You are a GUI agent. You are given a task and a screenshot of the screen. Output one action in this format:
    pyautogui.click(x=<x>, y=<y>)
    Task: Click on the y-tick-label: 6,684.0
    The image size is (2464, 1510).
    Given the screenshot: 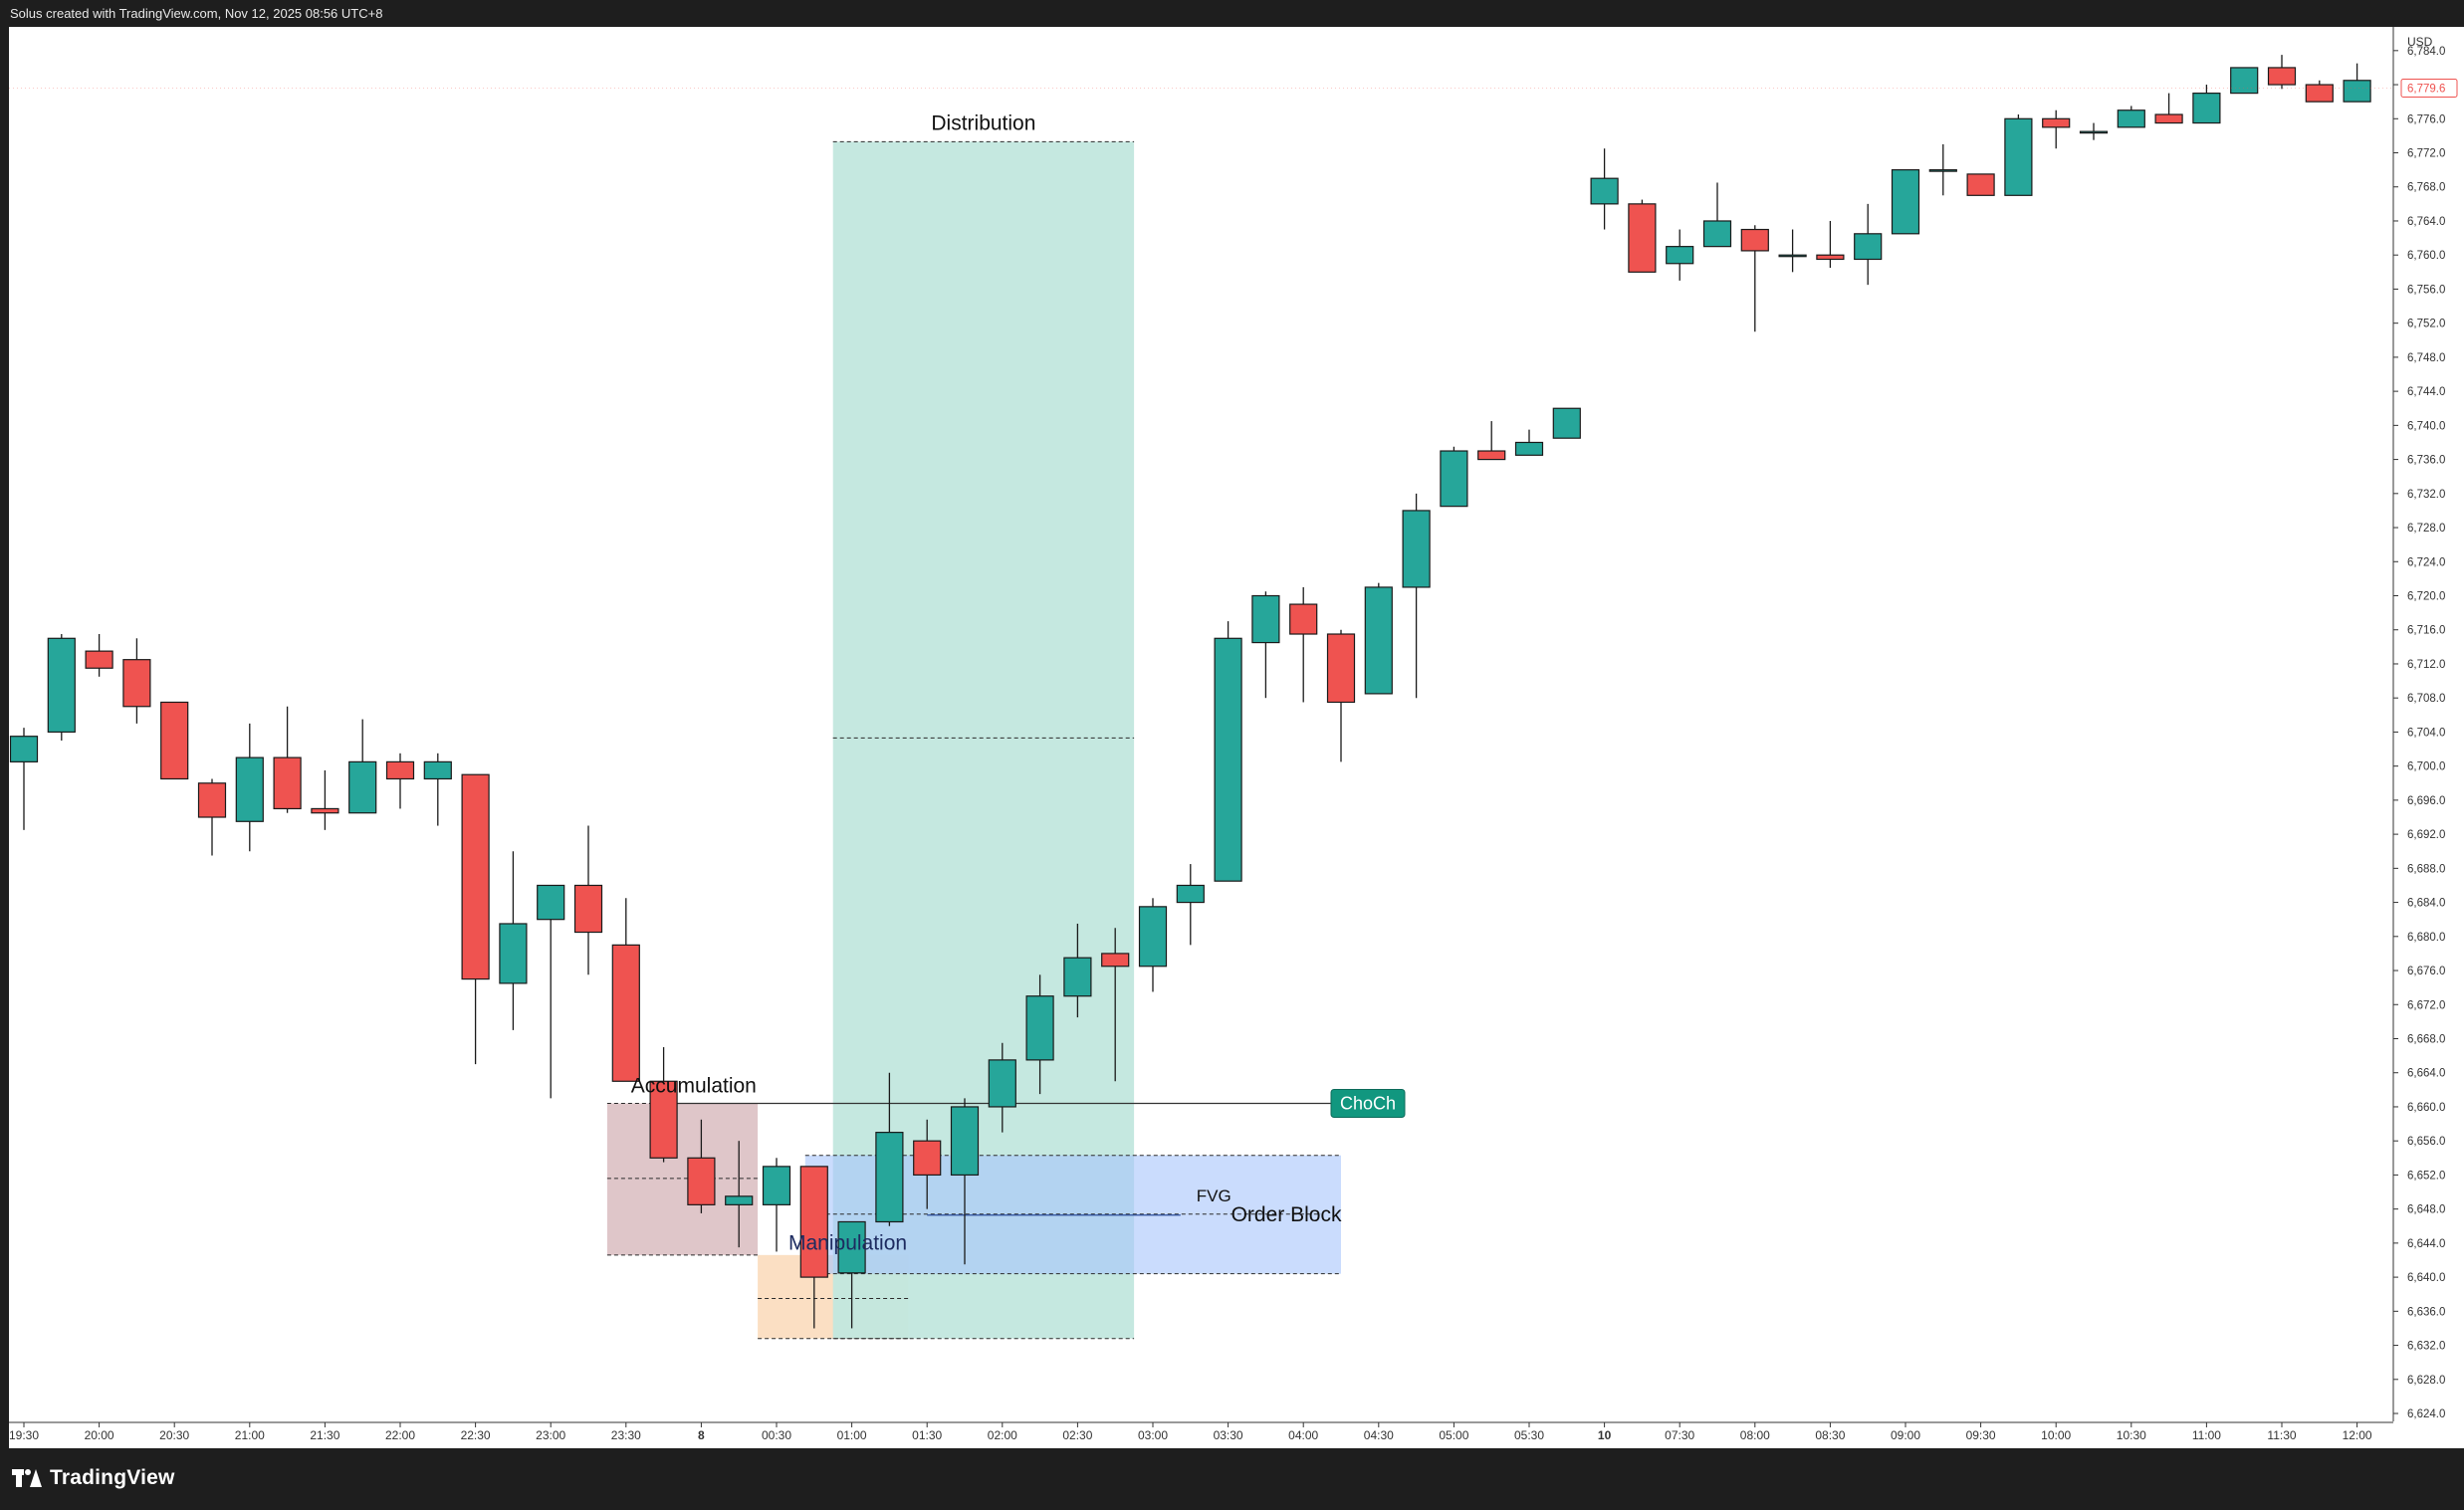 What is the action you would take?
    pyautogui.click(x=2426, y=904)
    